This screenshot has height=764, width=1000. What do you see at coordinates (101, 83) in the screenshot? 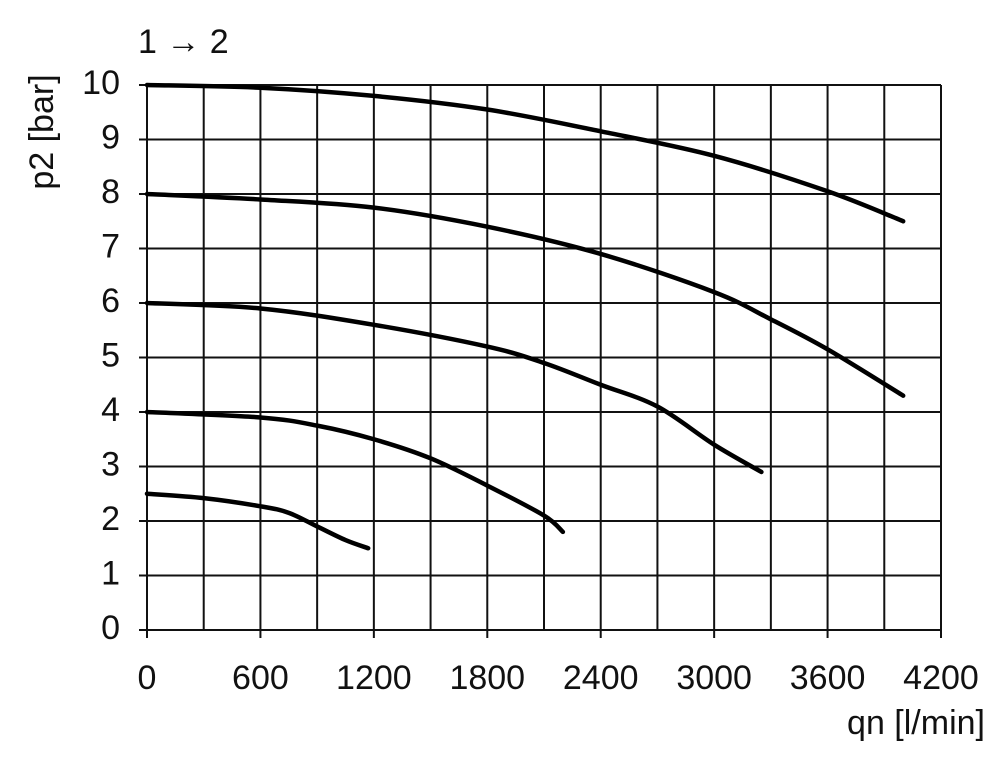
I see `y-tick-label: 10` at bounding box center [101, 83].